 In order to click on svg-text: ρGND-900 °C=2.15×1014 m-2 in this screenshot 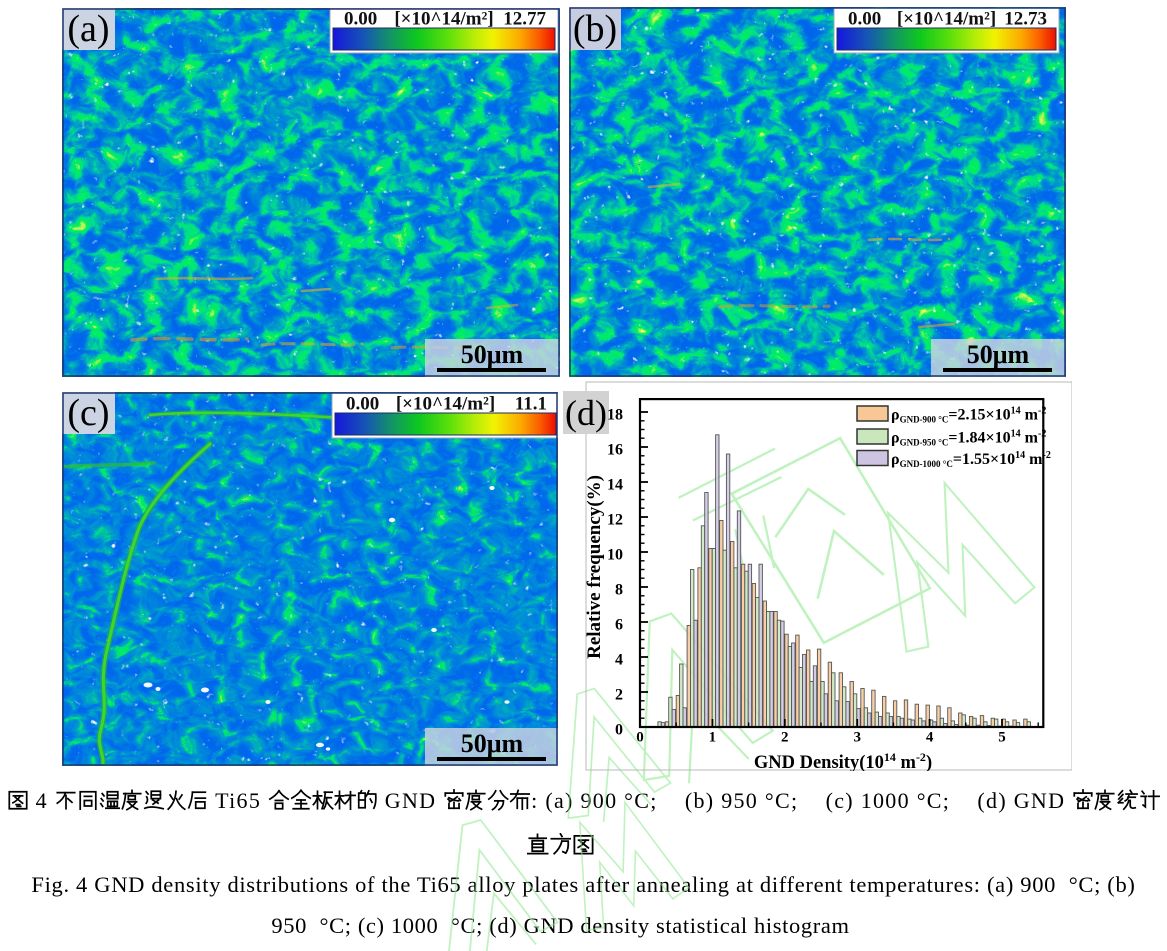, I will do `click(968, 415)`.